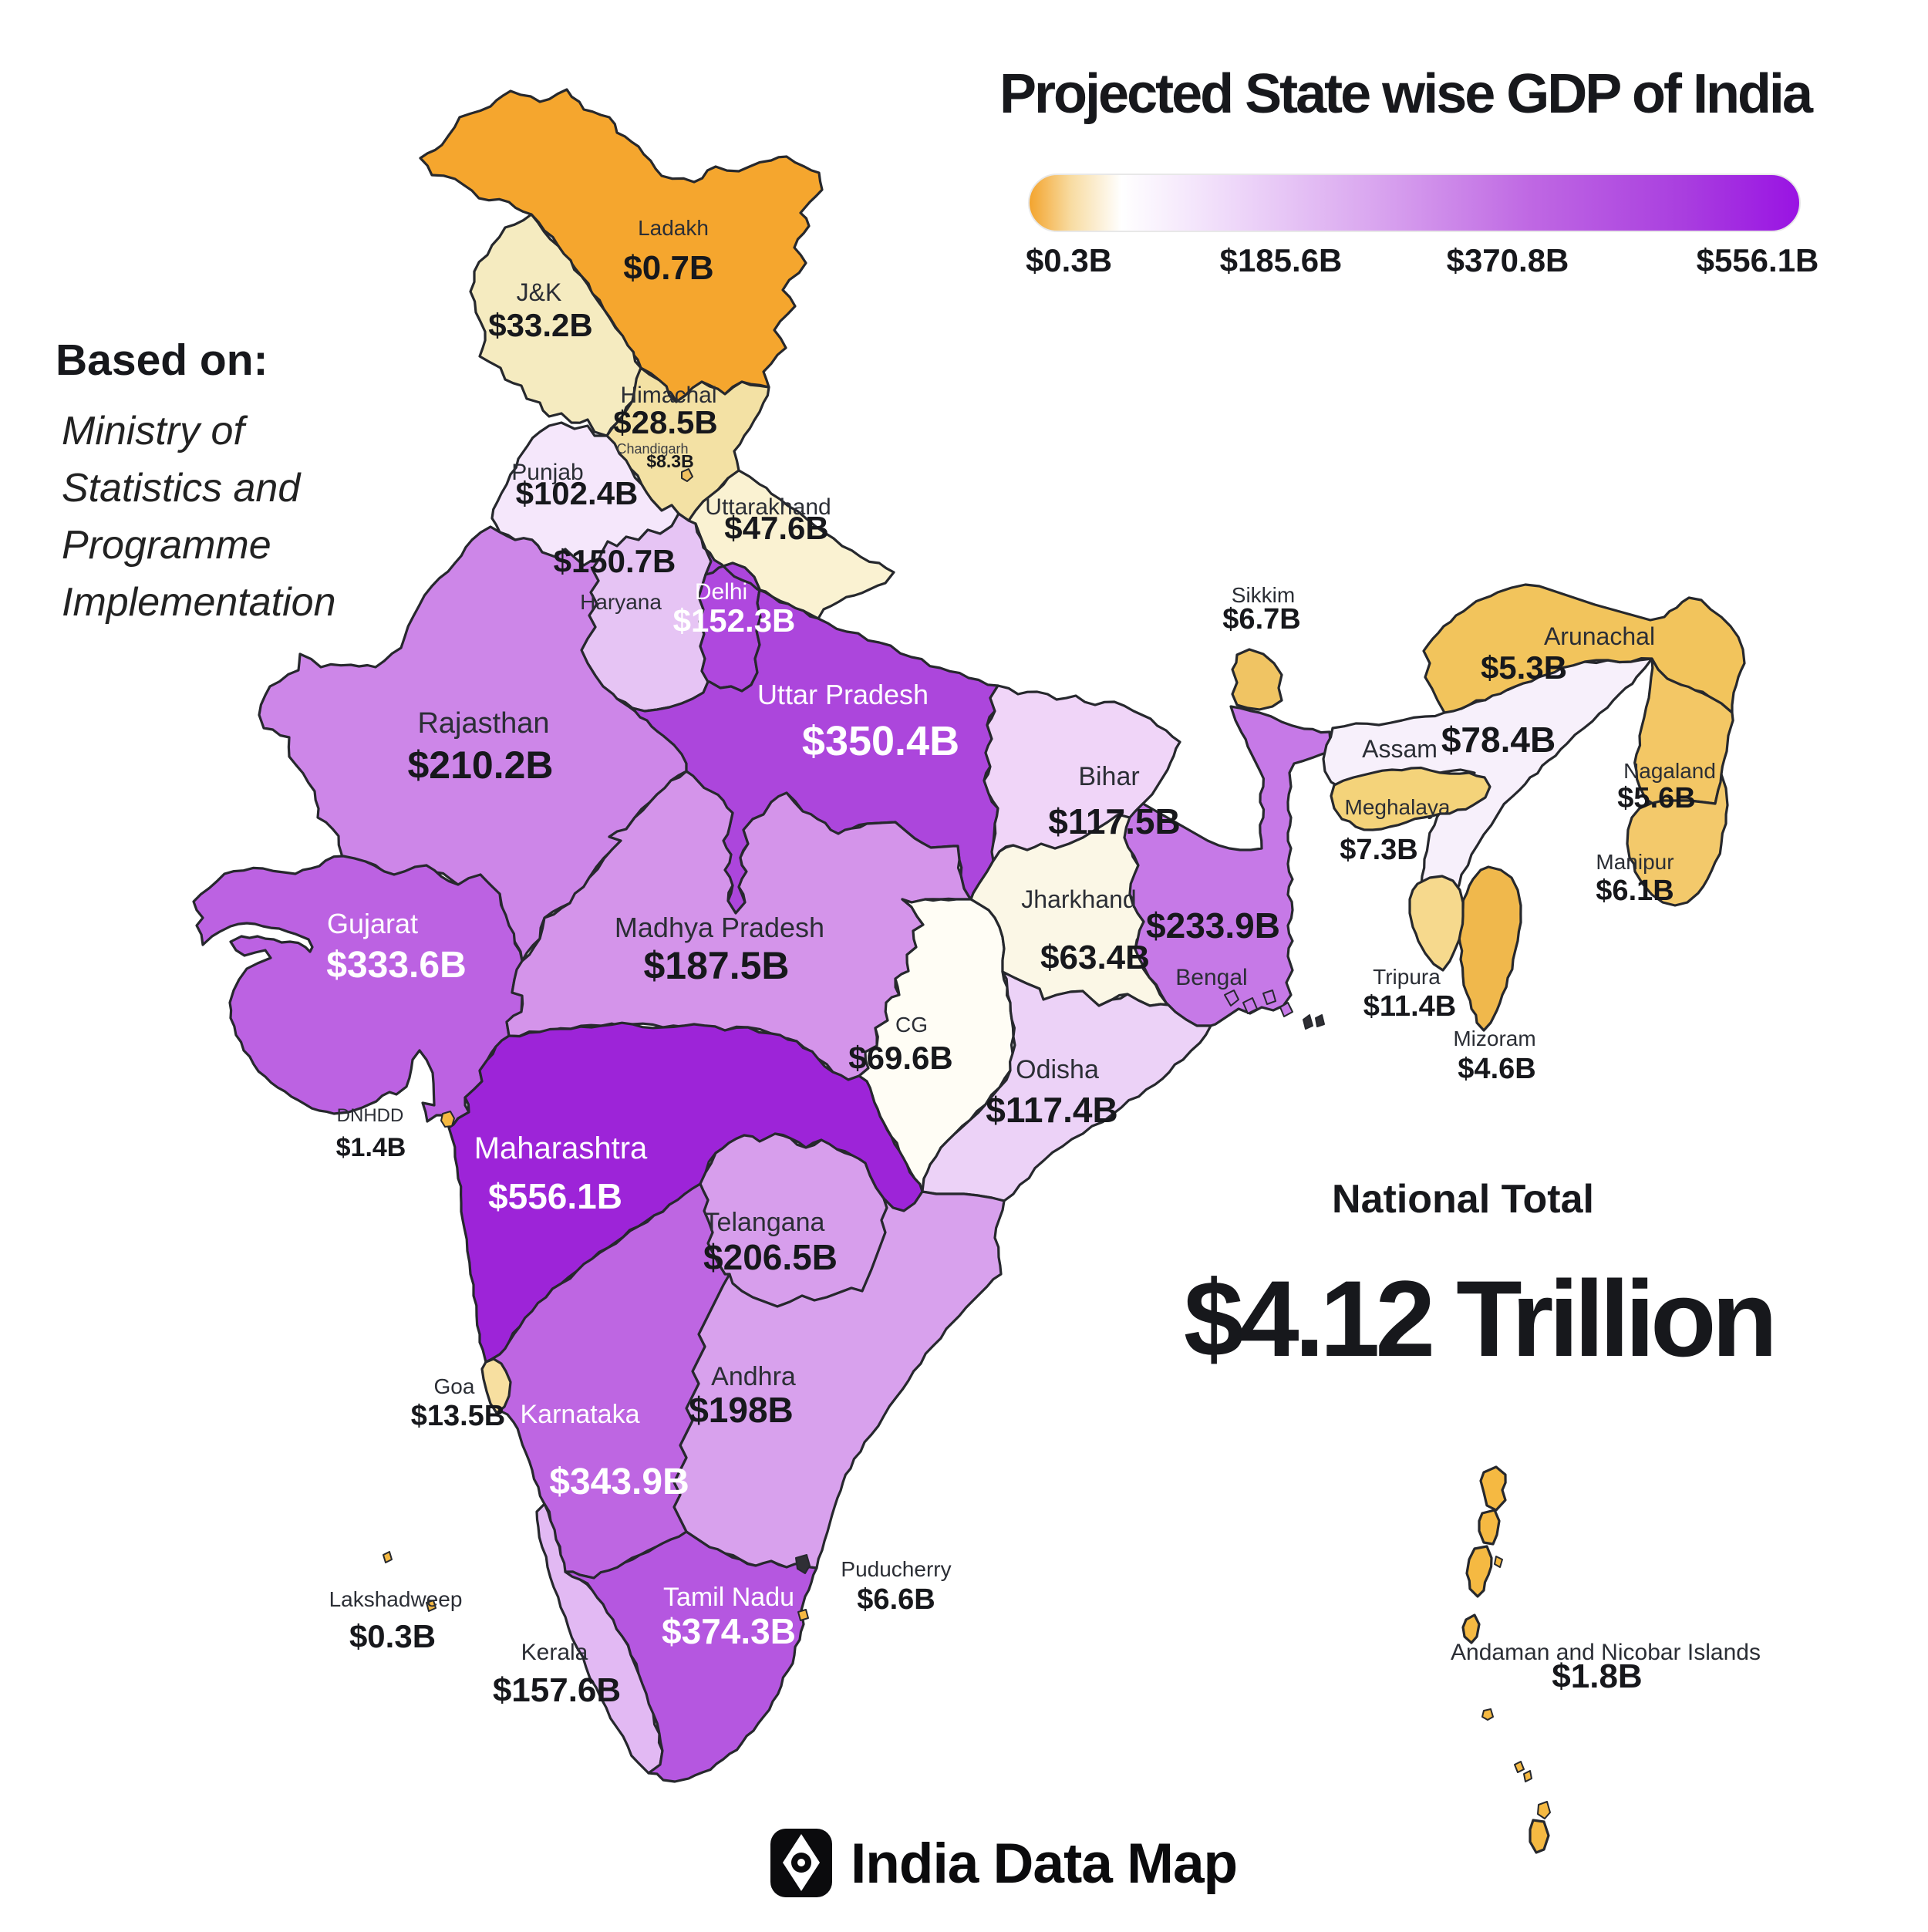 Image resolution: width=1928 pixels, height=1932 pixels. I want to click on svg-text: DNHDD, so click(370, 1115).